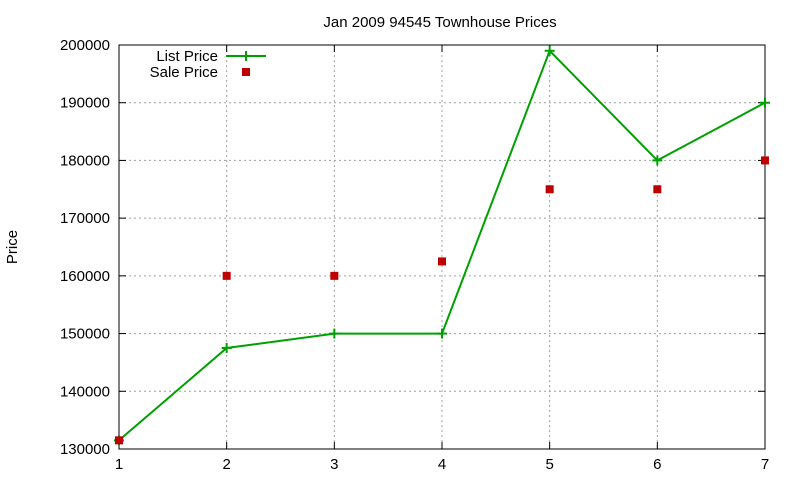  What do you see at coordinates (439, 22) in the screenshot?
I see `chart-title: Jan 2009 94545 Townhouse Prices` at bounding box center [439, 22].